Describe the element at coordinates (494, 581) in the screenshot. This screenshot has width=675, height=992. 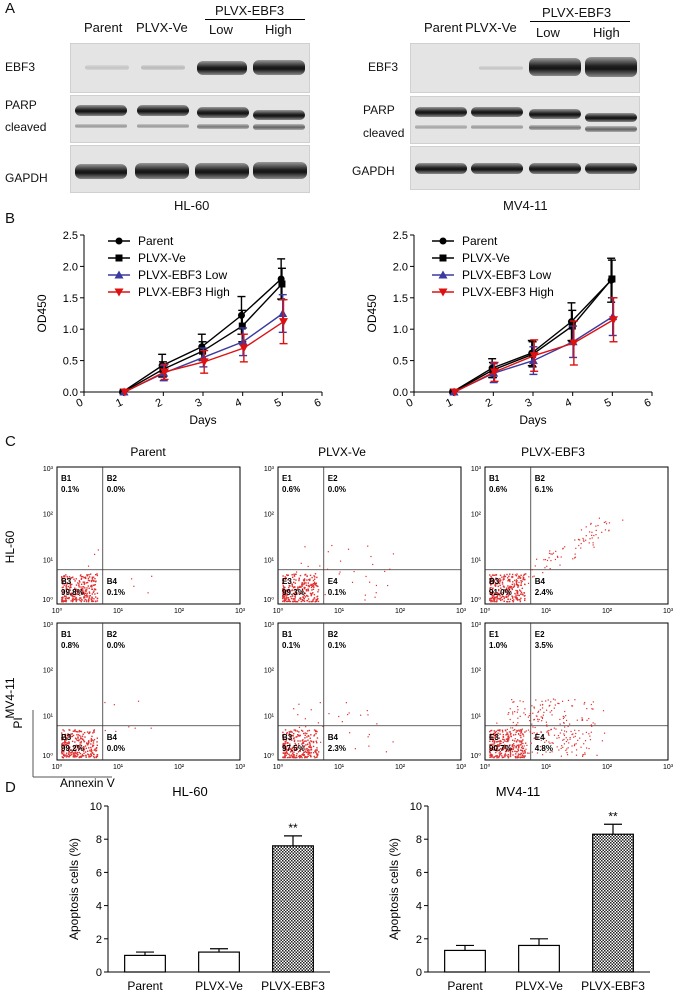
I see `quadrant-id: B3` at that location.